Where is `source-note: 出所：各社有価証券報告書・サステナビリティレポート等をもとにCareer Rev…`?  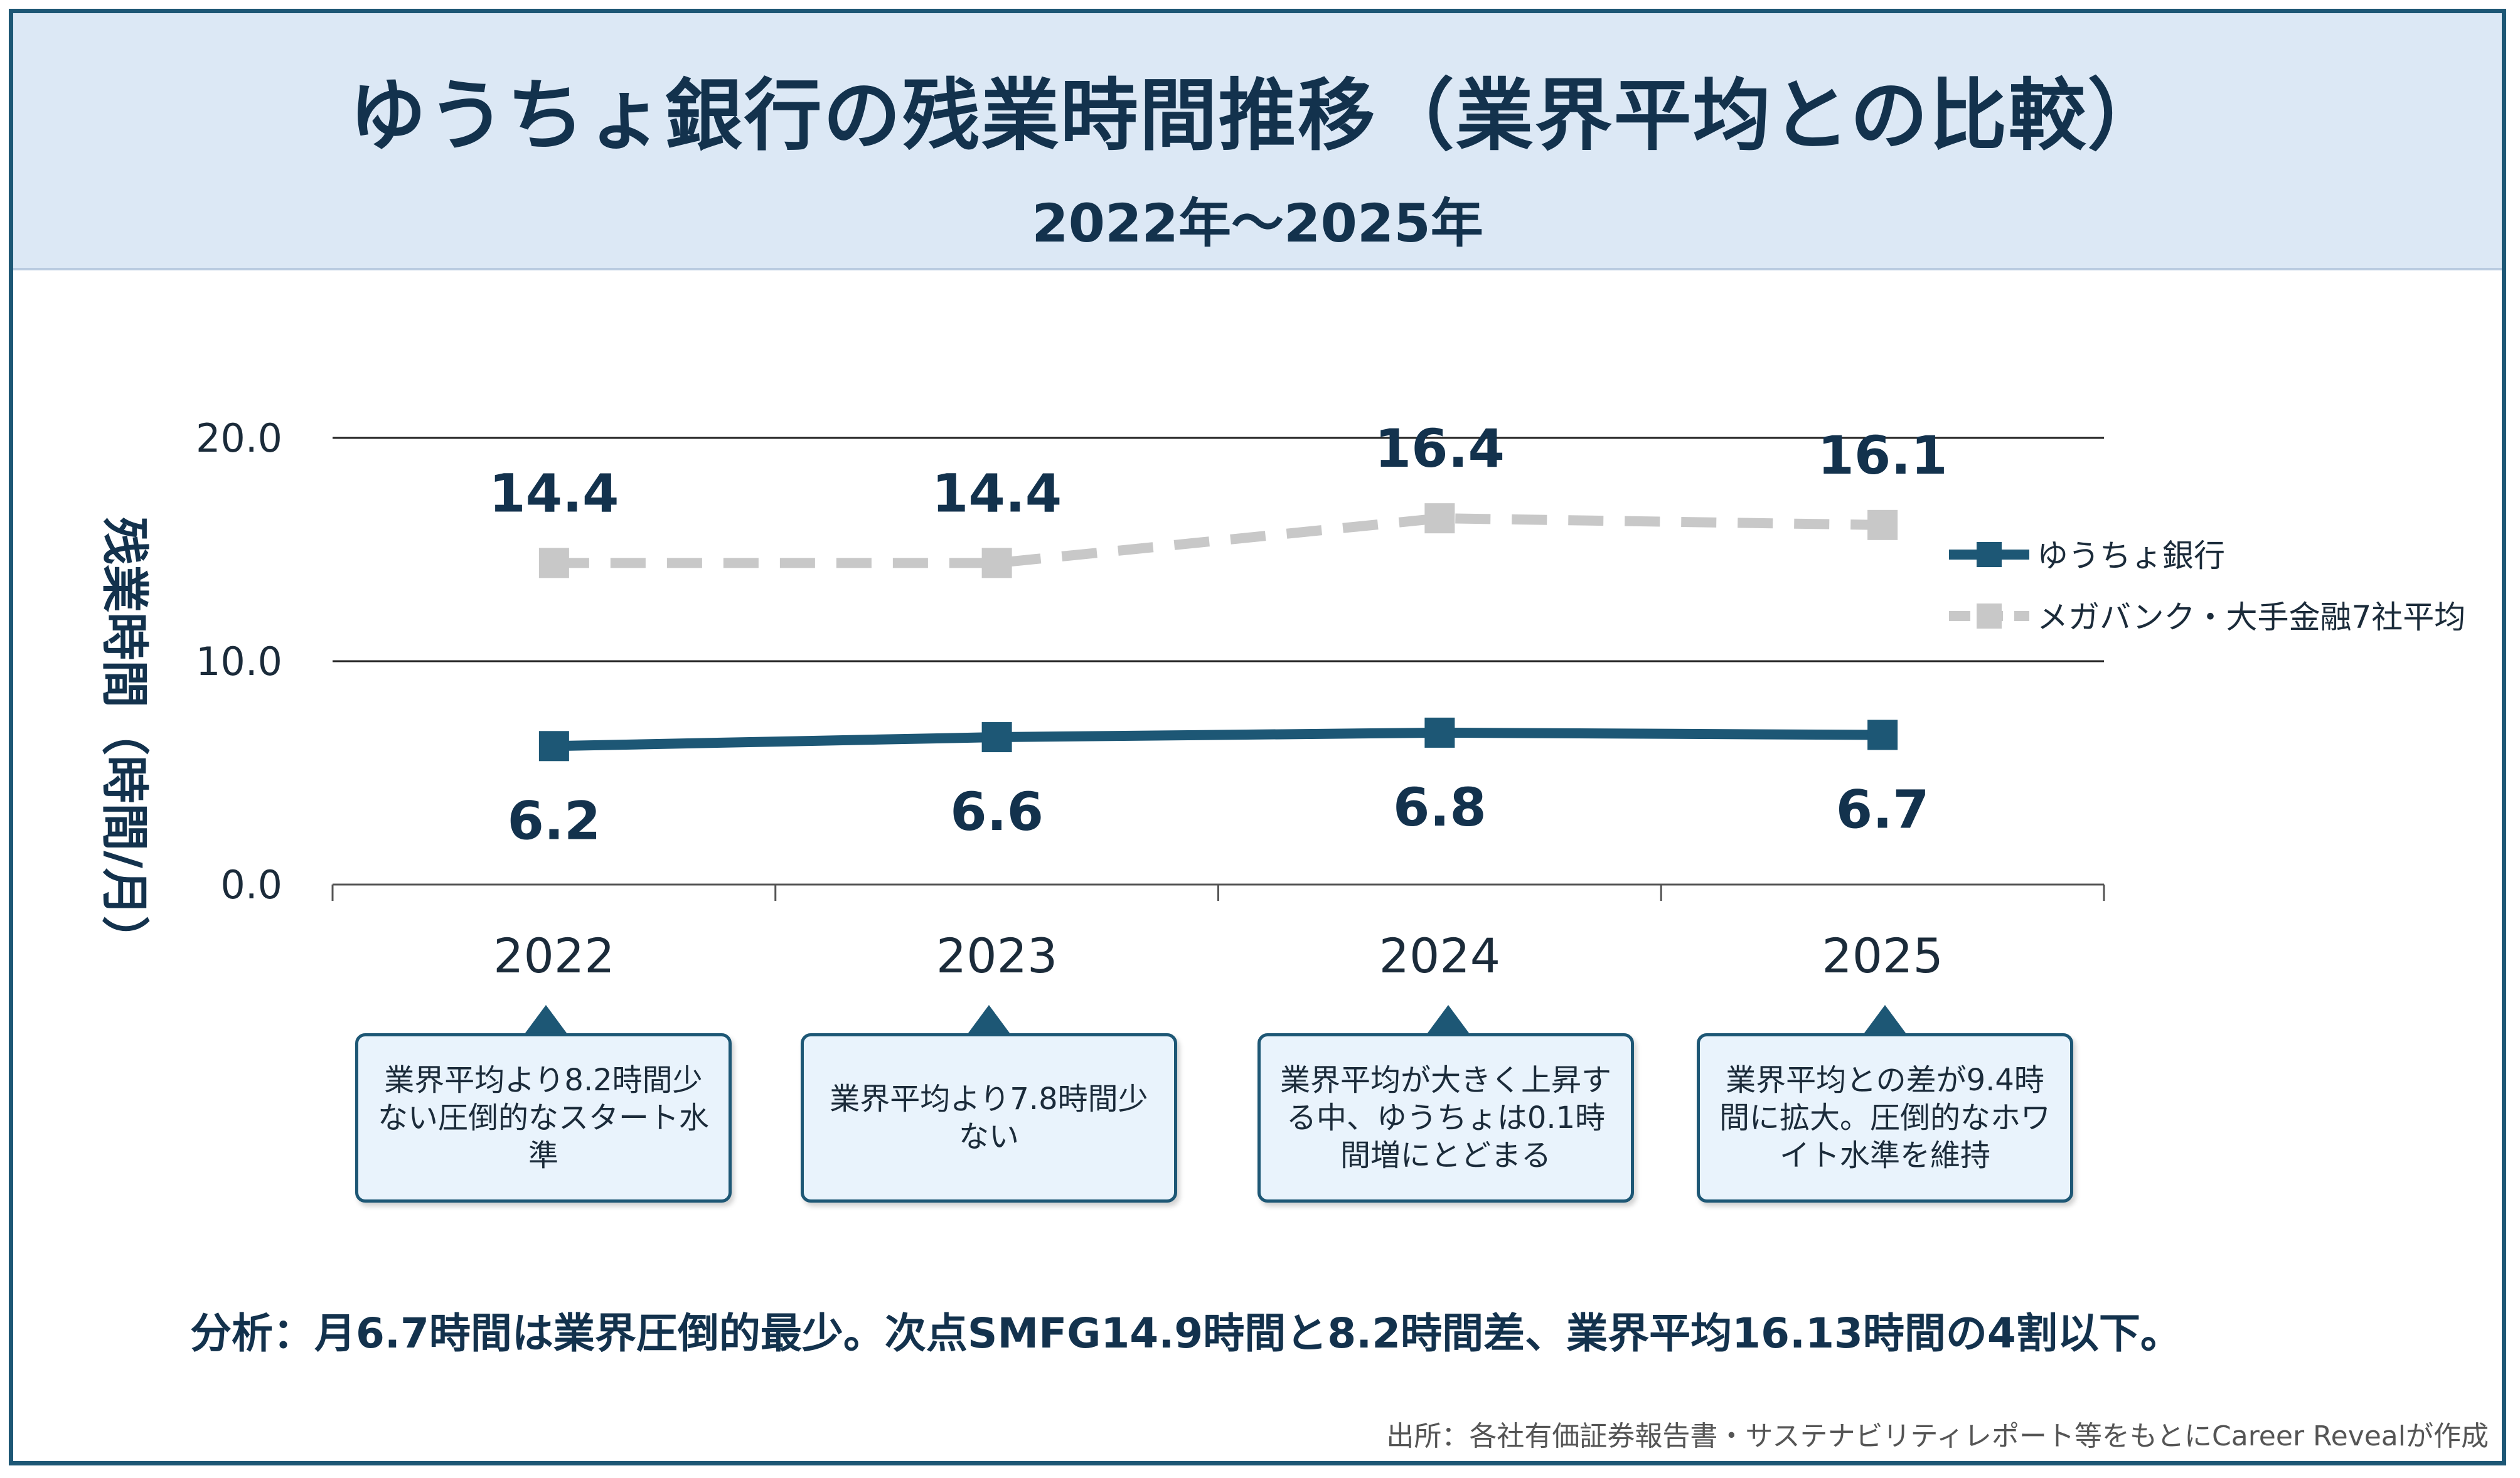 source-note: 出所：各社有価証券報告書・サステナビリティレポート等をもとにCareer Rev… is located at coordinates (1937, 1436).